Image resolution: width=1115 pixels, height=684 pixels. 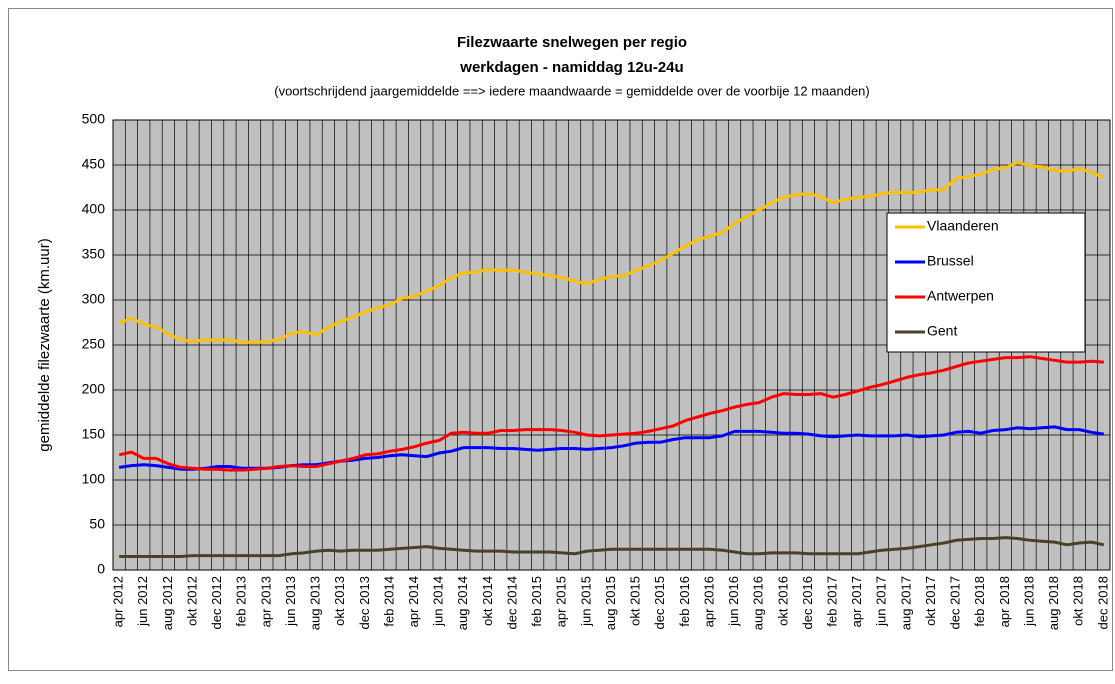 What do you see at coordinates (610, 603) in the screenshot?
I see `x-tick-label: aug 2015` at bounding box center [610, 603].